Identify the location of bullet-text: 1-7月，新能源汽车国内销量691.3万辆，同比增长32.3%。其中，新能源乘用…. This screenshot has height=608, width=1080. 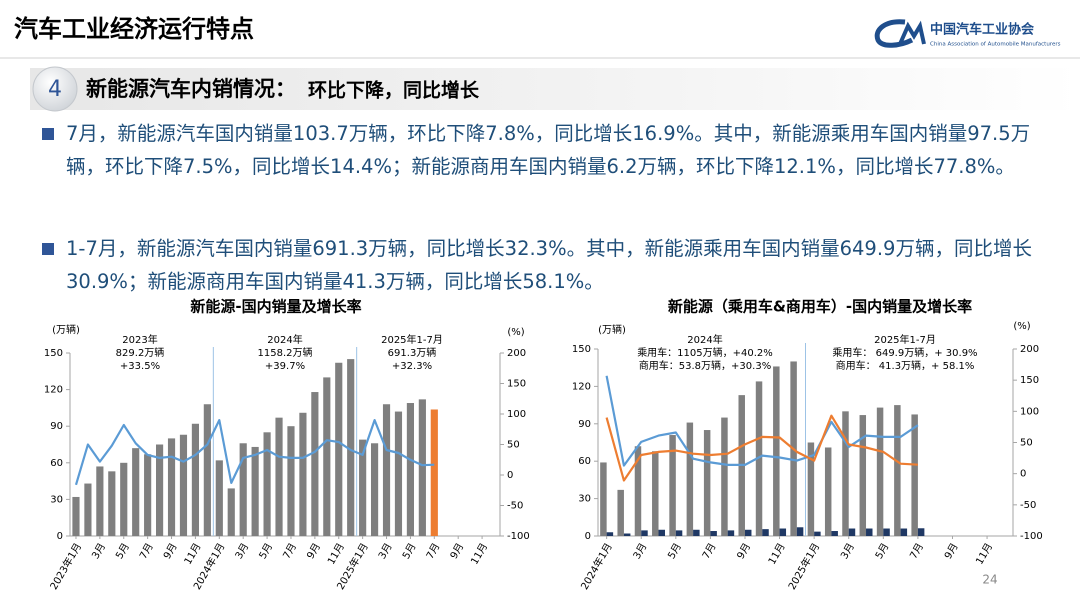
(549, 265).